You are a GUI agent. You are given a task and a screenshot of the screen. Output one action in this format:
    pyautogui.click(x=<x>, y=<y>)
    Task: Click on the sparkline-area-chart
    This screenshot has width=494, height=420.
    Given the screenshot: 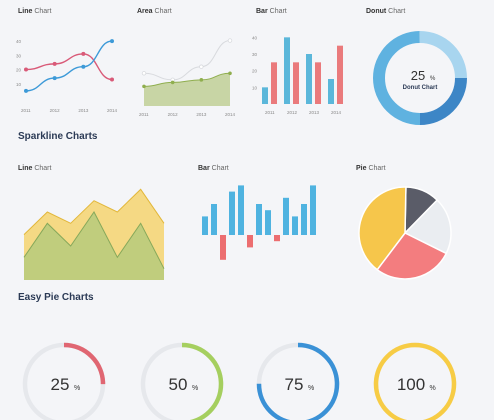 What is the action you would take?
    pyautogui.click(x=94, y=234)
    